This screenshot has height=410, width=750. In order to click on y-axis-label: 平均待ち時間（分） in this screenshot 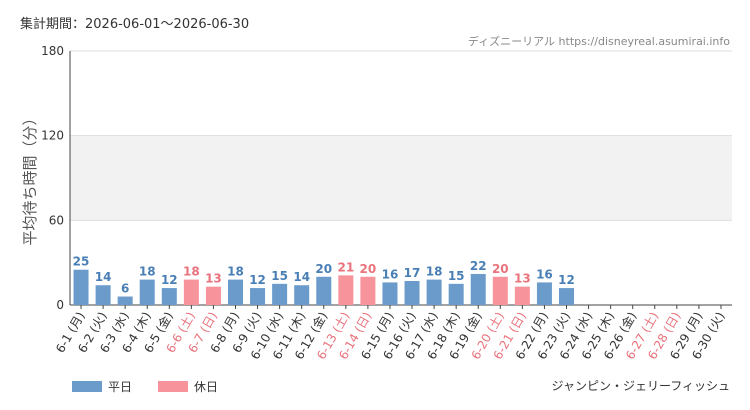, I will do `click(30, 177)`.